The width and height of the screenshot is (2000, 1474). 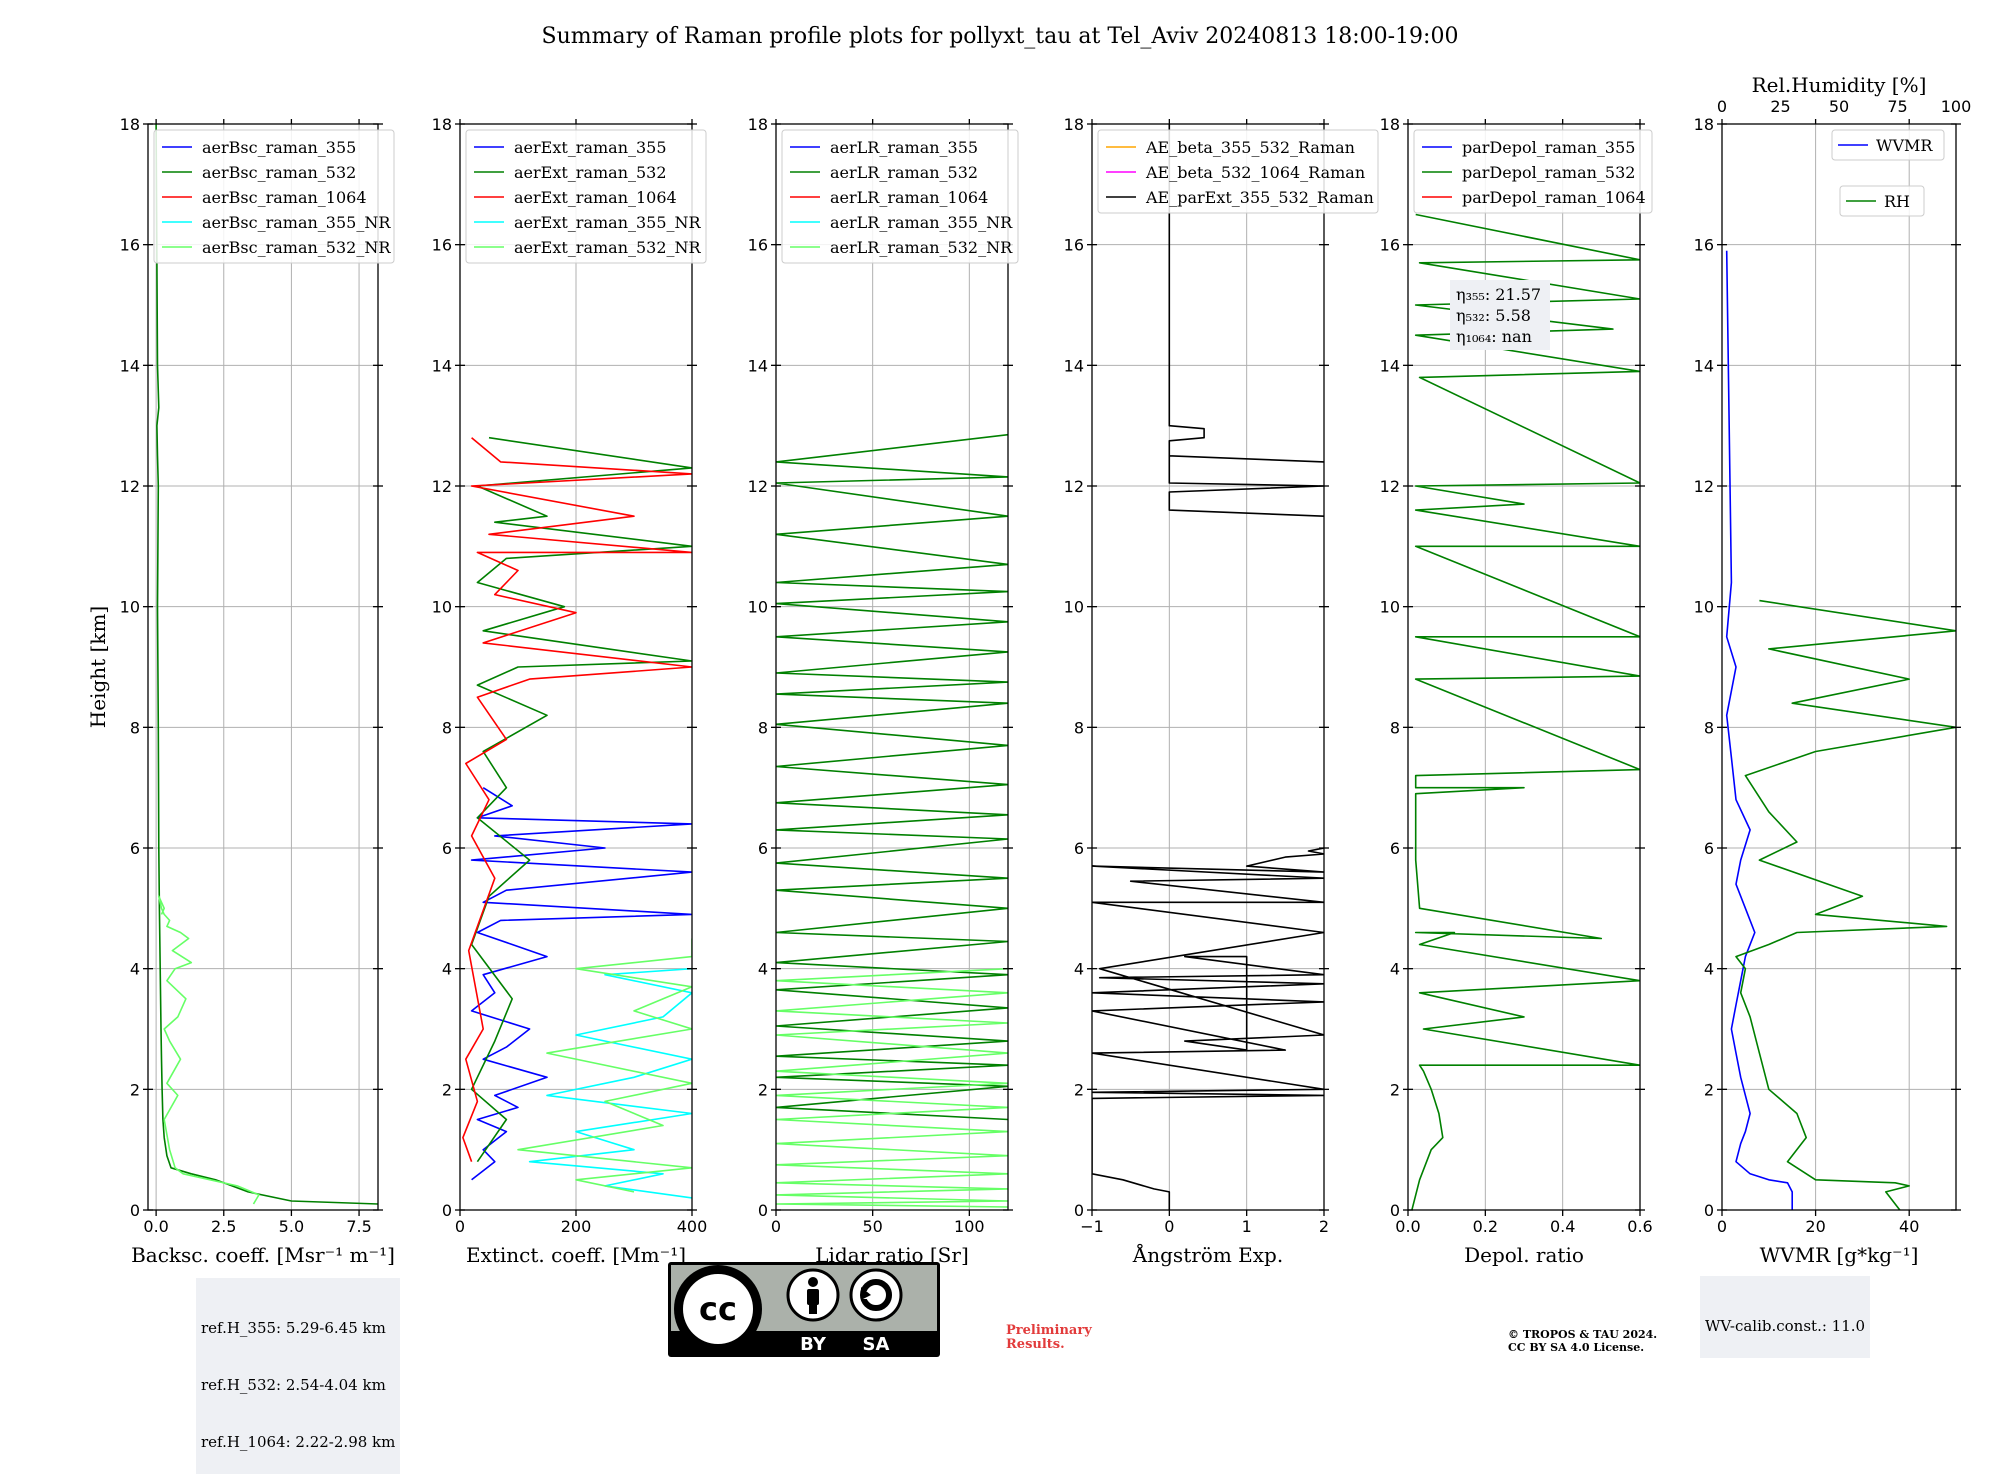 What do you see at coordinates (1548, 147) in the screenshot?
I see `legend-label: parDepol_raman_355` at bounding box center [1548, 147].